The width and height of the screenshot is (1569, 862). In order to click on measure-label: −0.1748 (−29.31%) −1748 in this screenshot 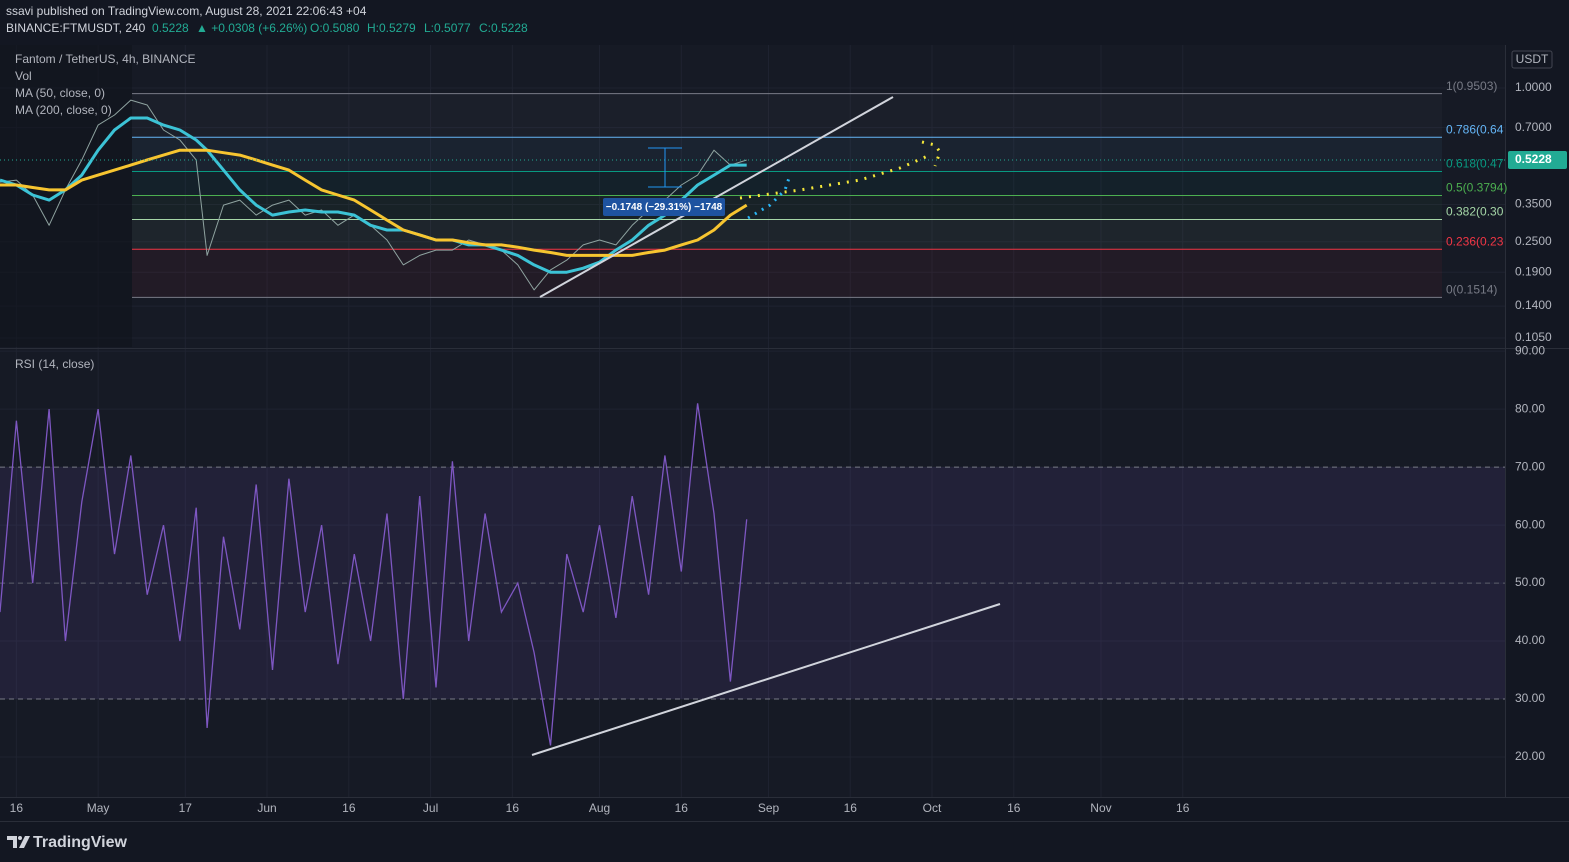, I will do `click(664, 207)`.